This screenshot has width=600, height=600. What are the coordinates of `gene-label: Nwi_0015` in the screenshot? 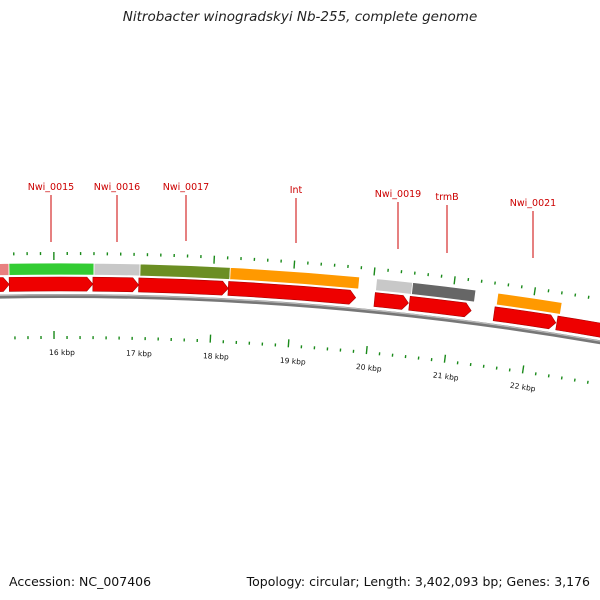 It's located at (51, 187).